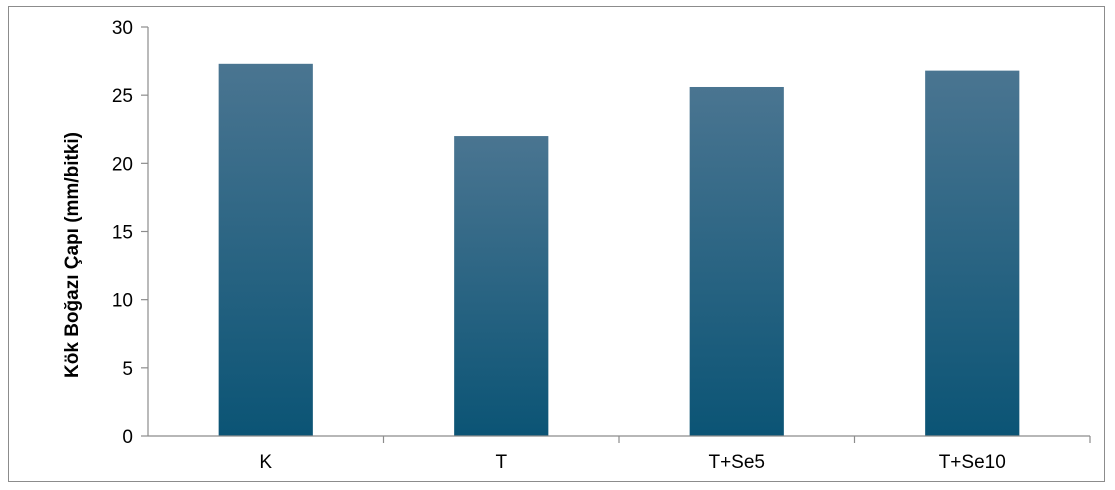  What do you see at coordinates (501, 462) in the screenshot?
I see `x-tick-label: T` at bounding box center [501, 462].